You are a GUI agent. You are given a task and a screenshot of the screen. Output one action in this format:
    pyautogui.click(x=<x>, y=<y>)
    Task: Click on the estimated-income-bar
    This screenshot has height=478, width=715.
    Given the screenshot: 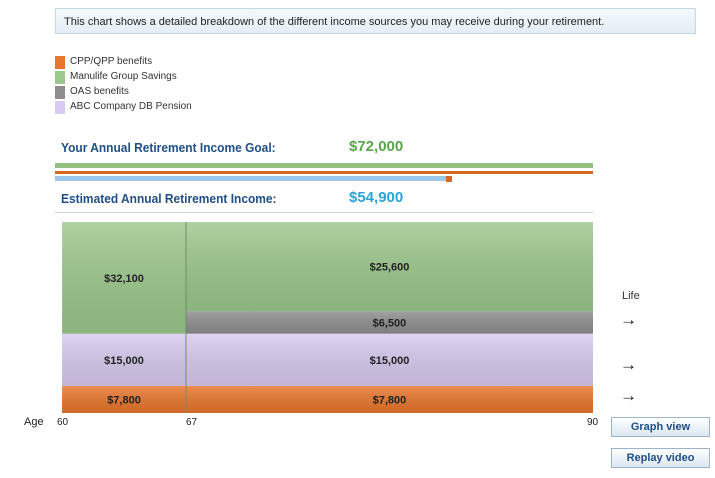 What is the action you would take?
    pyautogui.click(x=250, y=178)
    